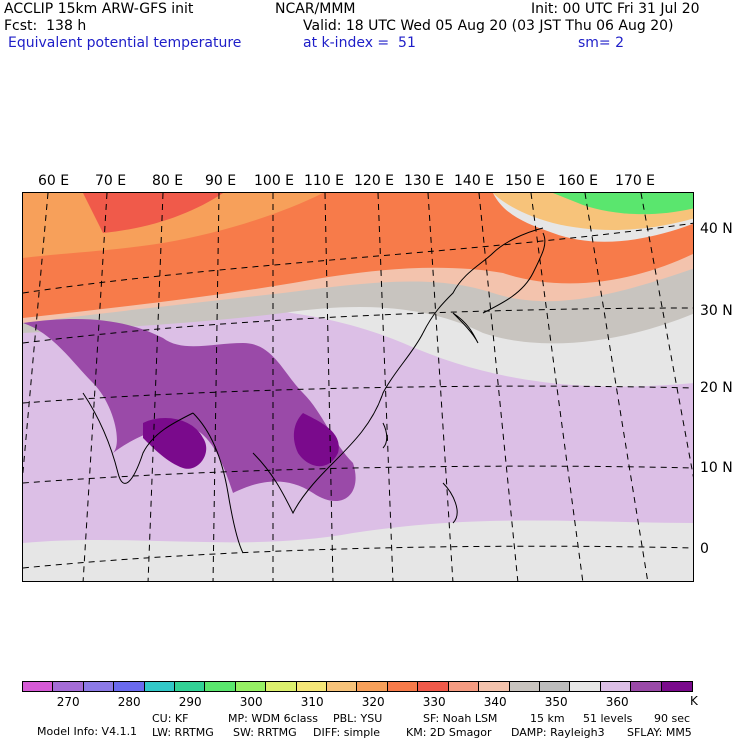 Image resolution: width=740 pixels, height=740 pixels. Describe the element at coordinates (716, 311) in the screenshot. I see `lat-label-30n: 30 N` at that location.